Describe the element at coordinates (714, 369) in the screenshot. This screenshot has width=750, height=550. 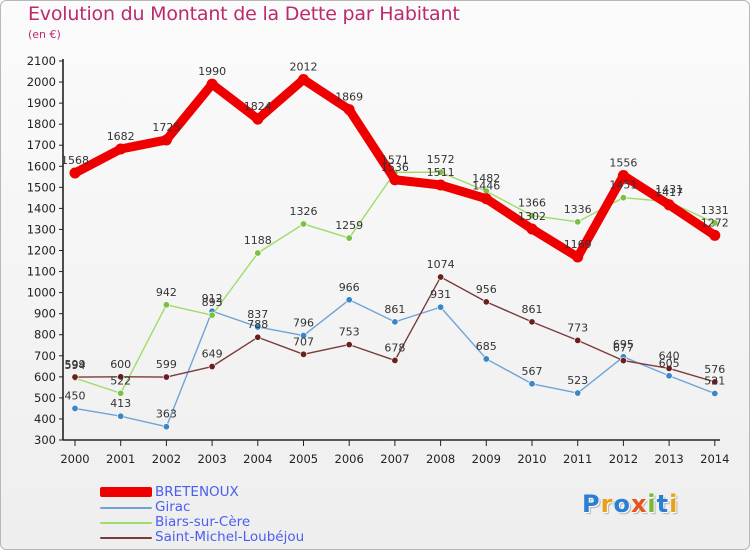
I see `data-label: 576` at that location.